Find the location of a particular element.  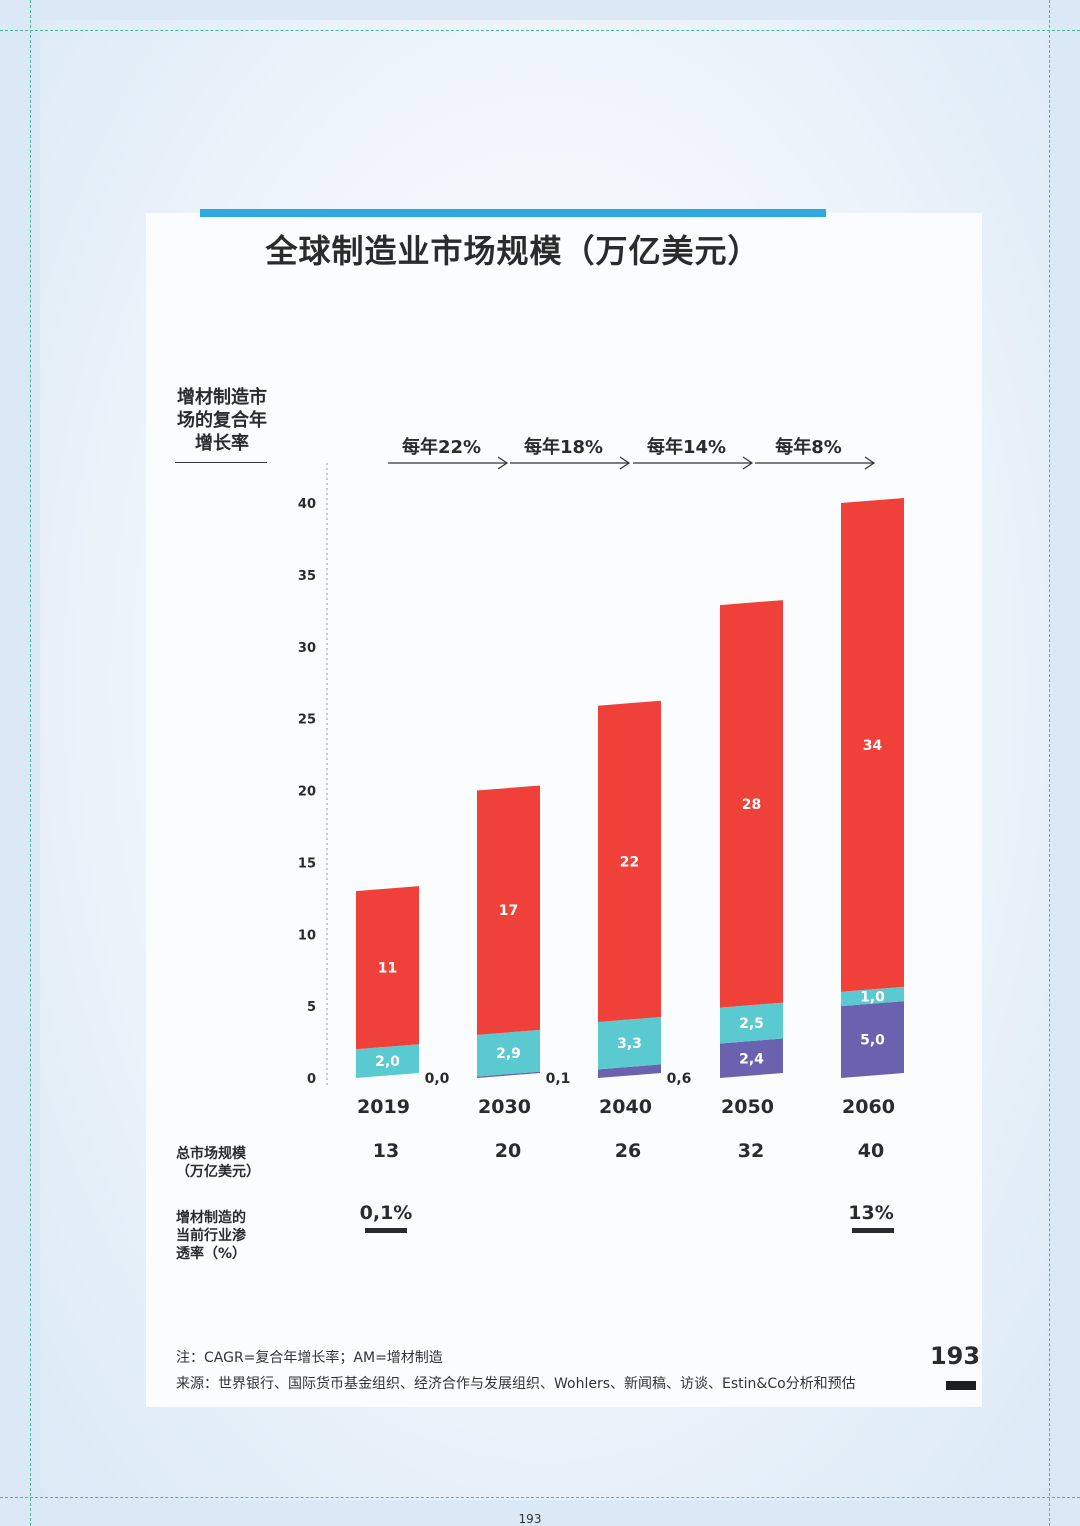

data-label-2019-0: 0,0 is located at coordinates (437, 1079).